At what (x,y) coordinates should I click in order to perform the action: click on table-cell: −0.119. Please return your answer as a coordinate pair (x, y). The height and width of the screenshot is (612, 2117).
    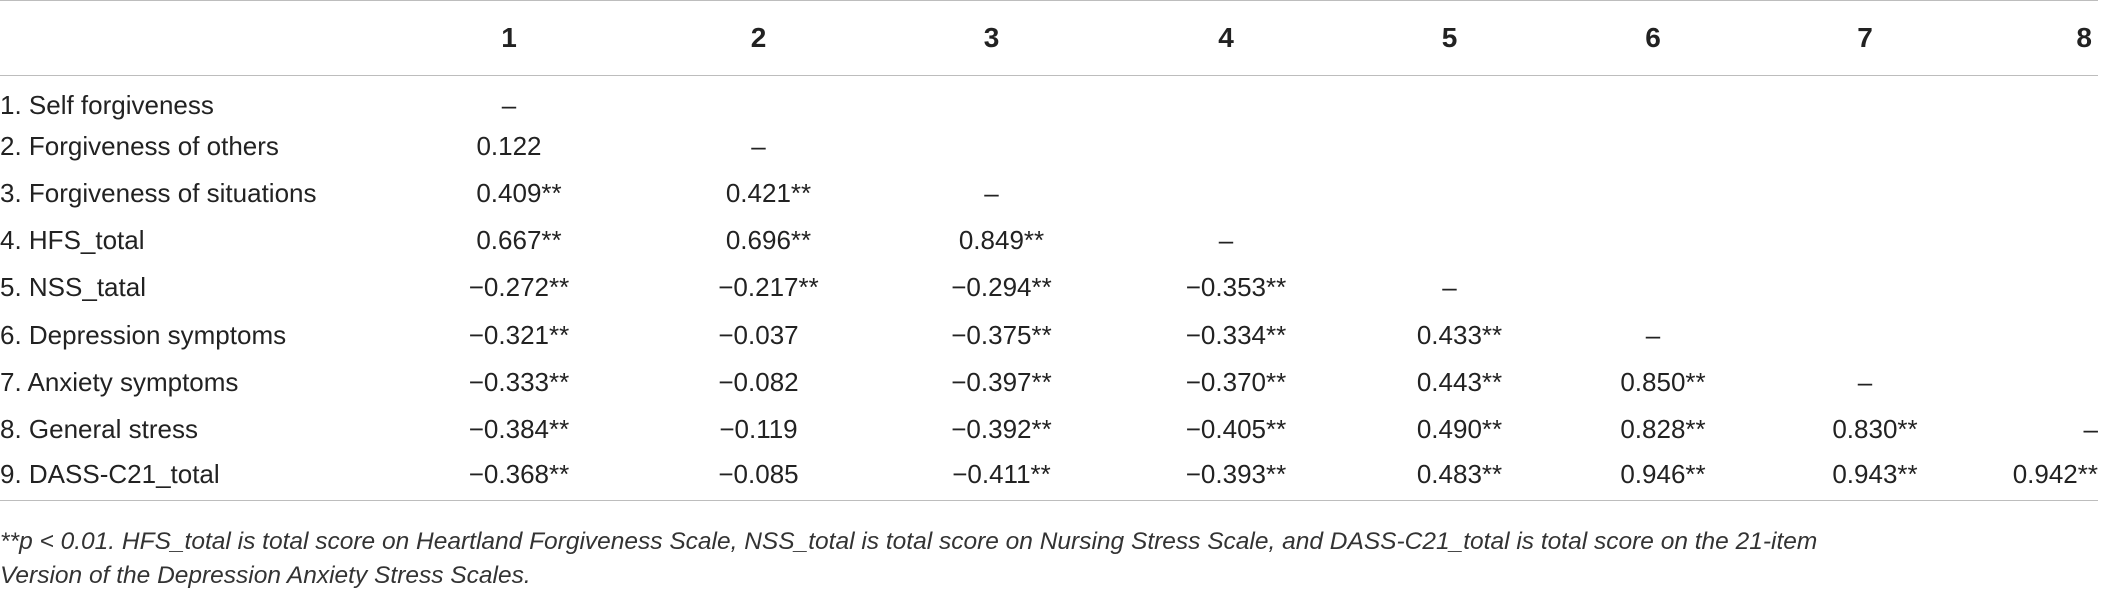
    Looking at the image, I should click on (758, 428).